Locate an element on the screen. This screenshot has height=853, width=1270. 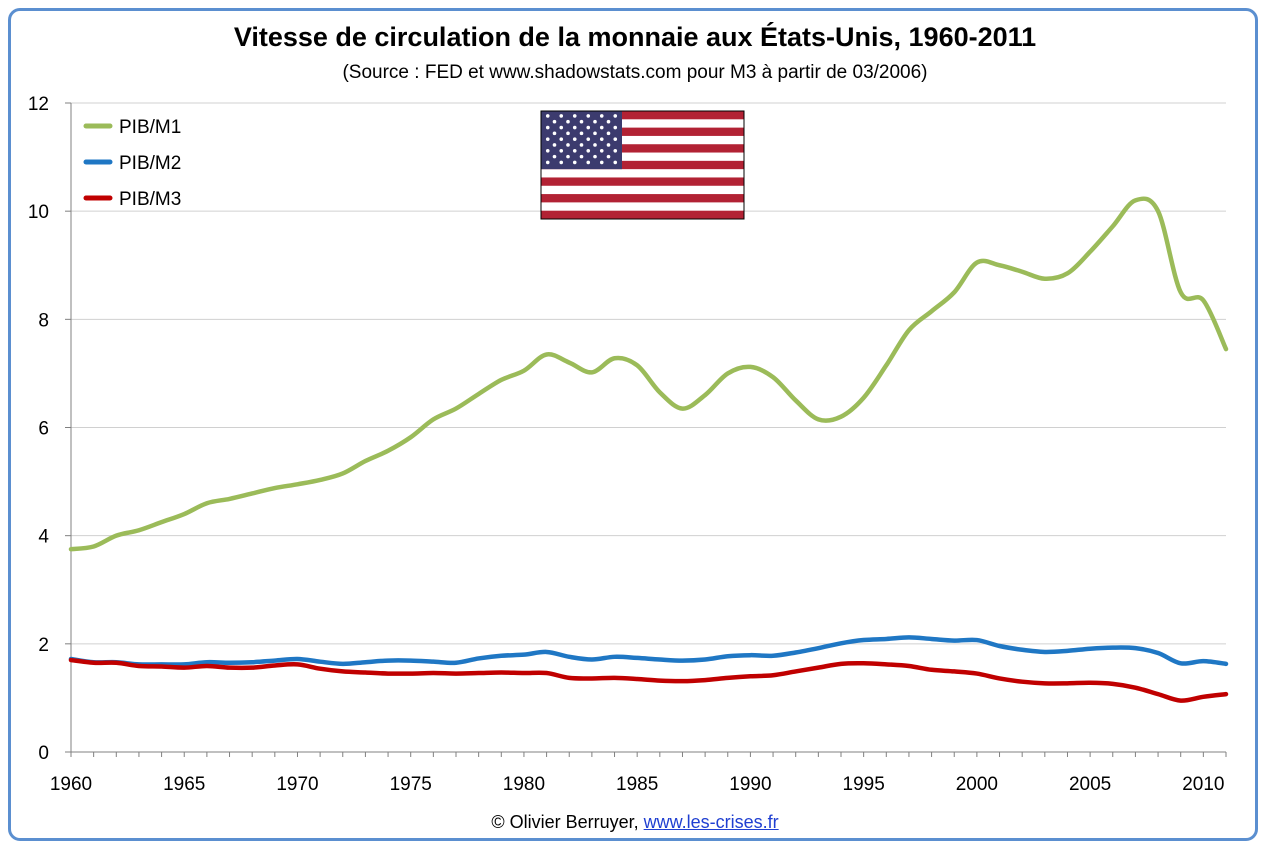
x-tick-label: 1985 is located at coordinates (637, 784).